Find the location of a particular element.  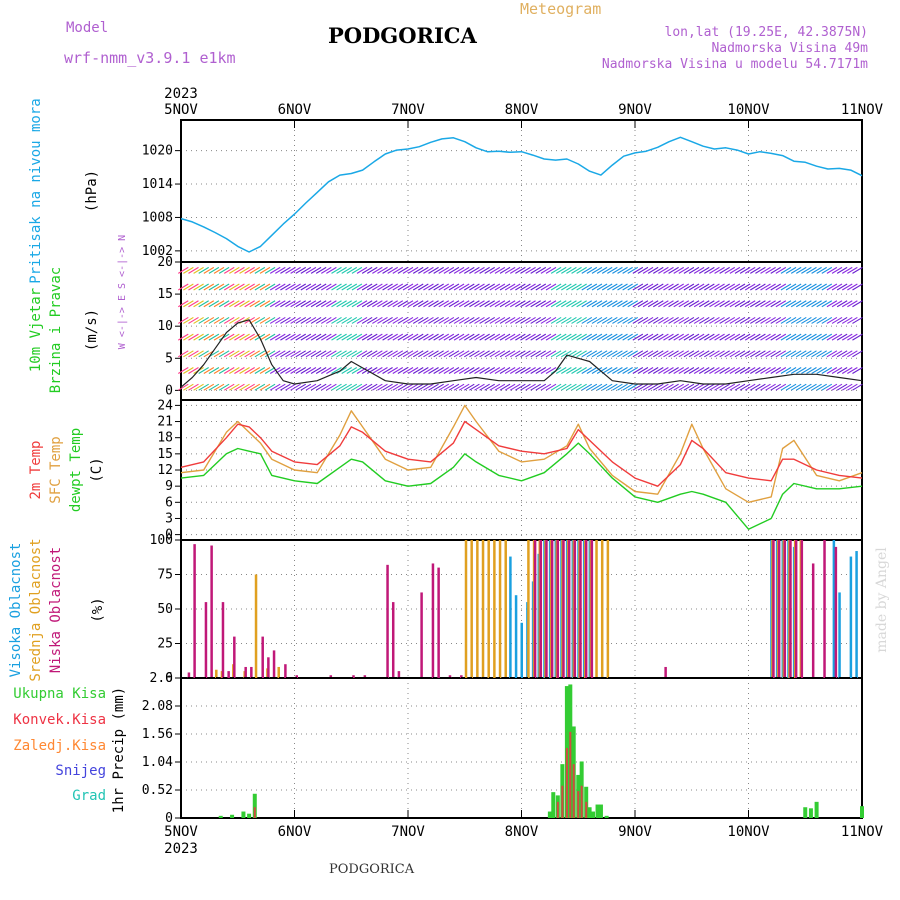

y-tick-label: 21 is located at coordinates (165, 422).